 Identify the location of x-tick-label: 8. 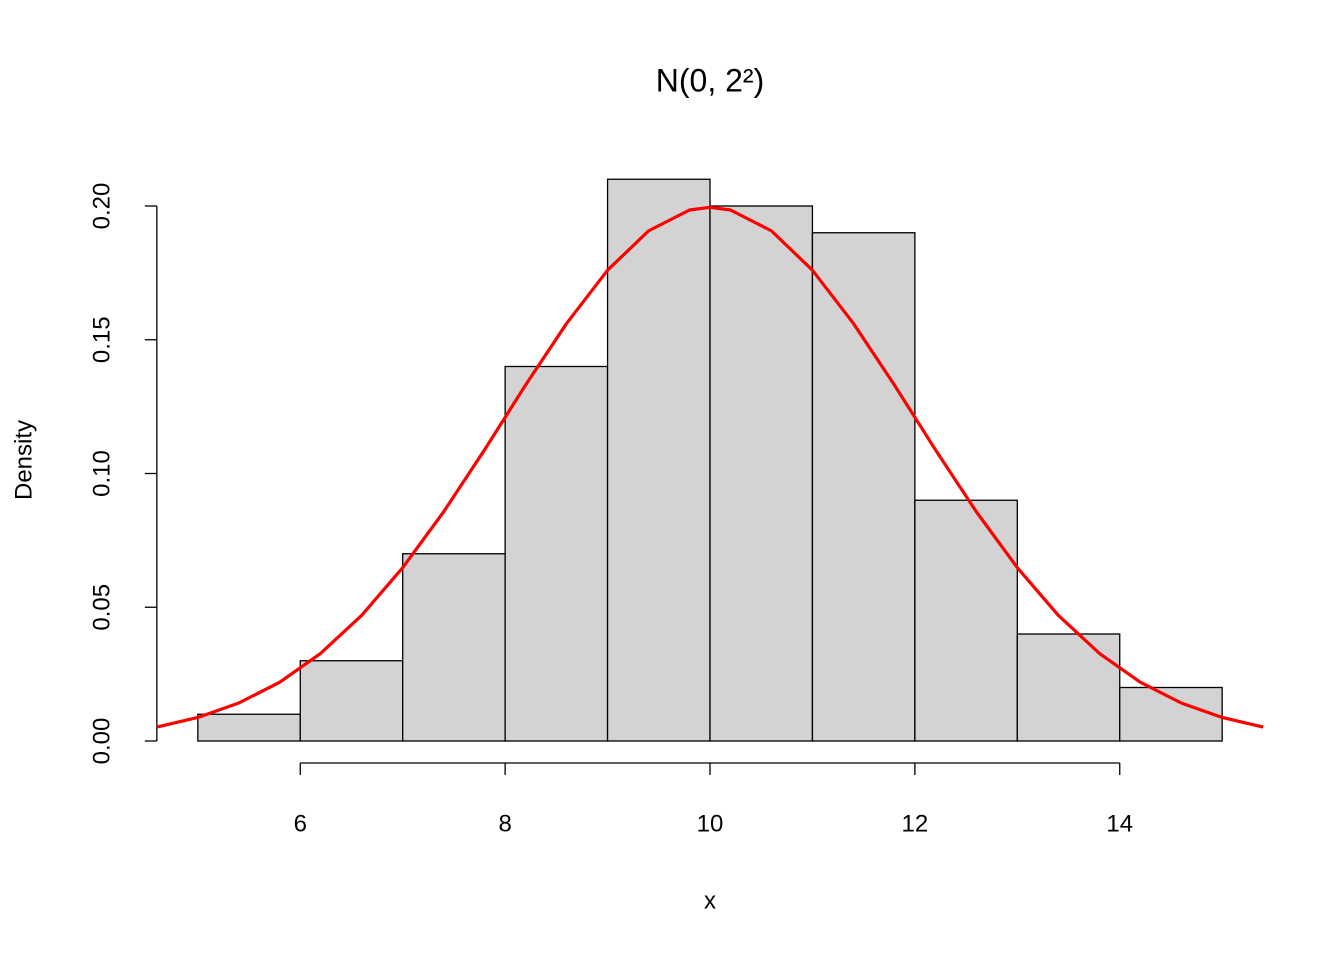
(504, 823).